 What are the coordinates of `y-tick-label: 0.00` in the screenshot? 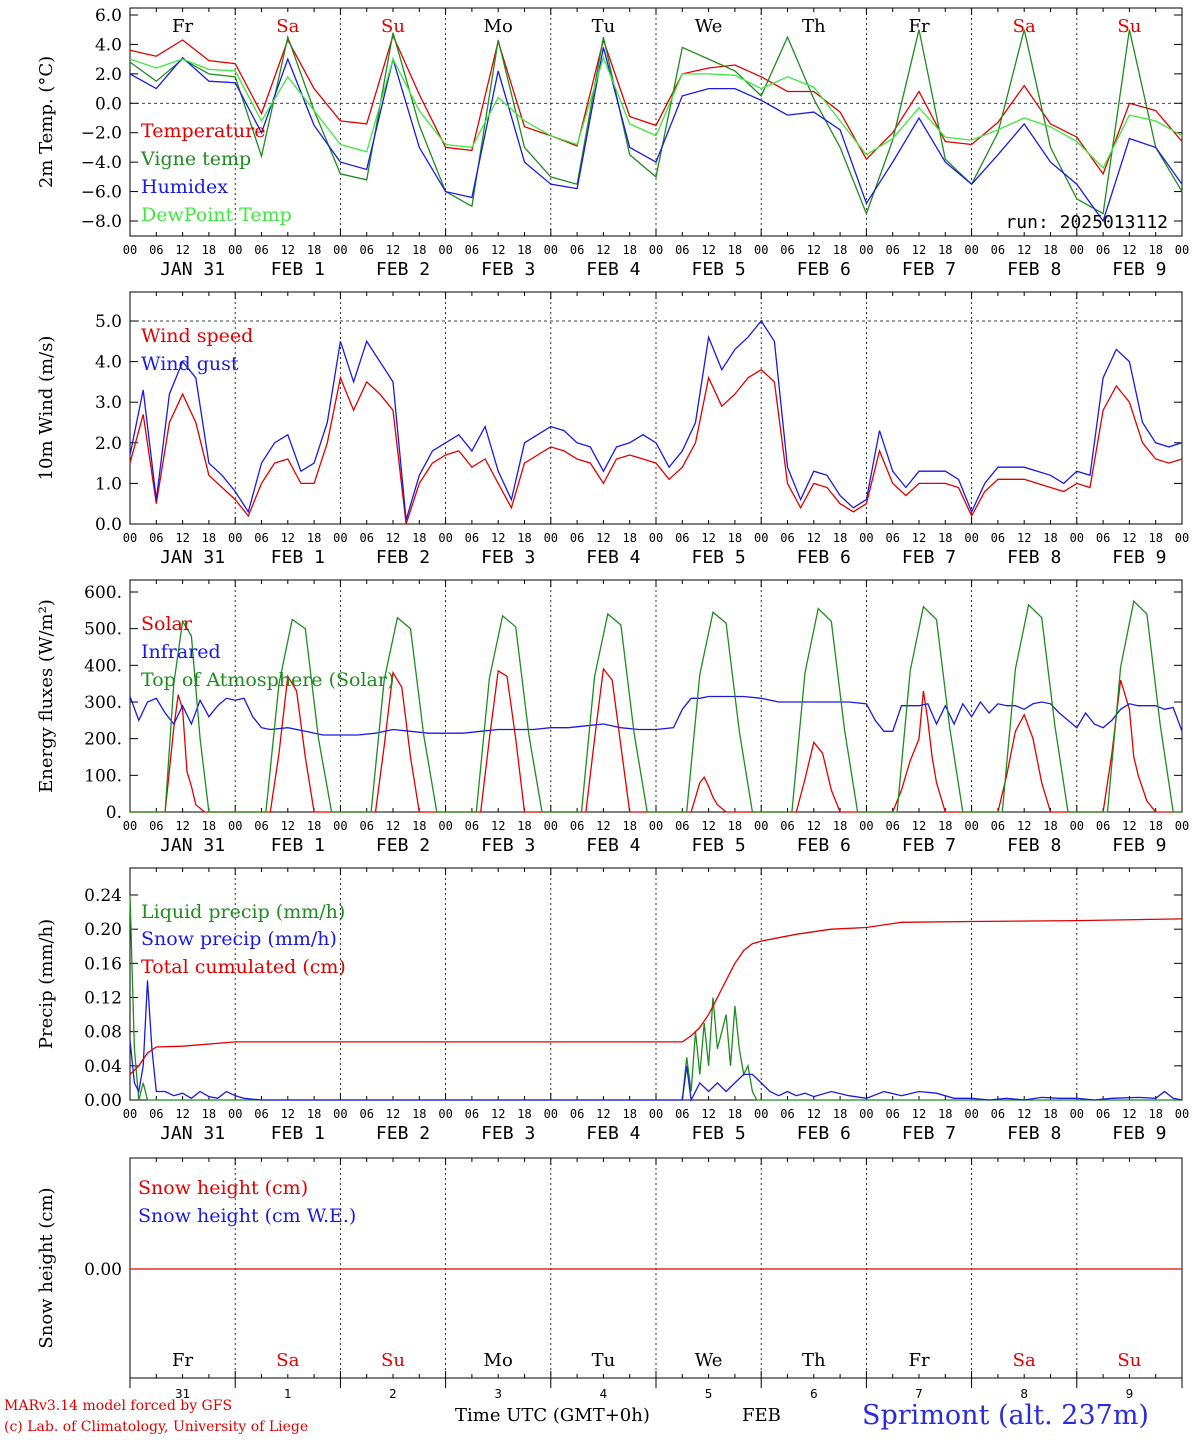 It's located at (103, 1270).